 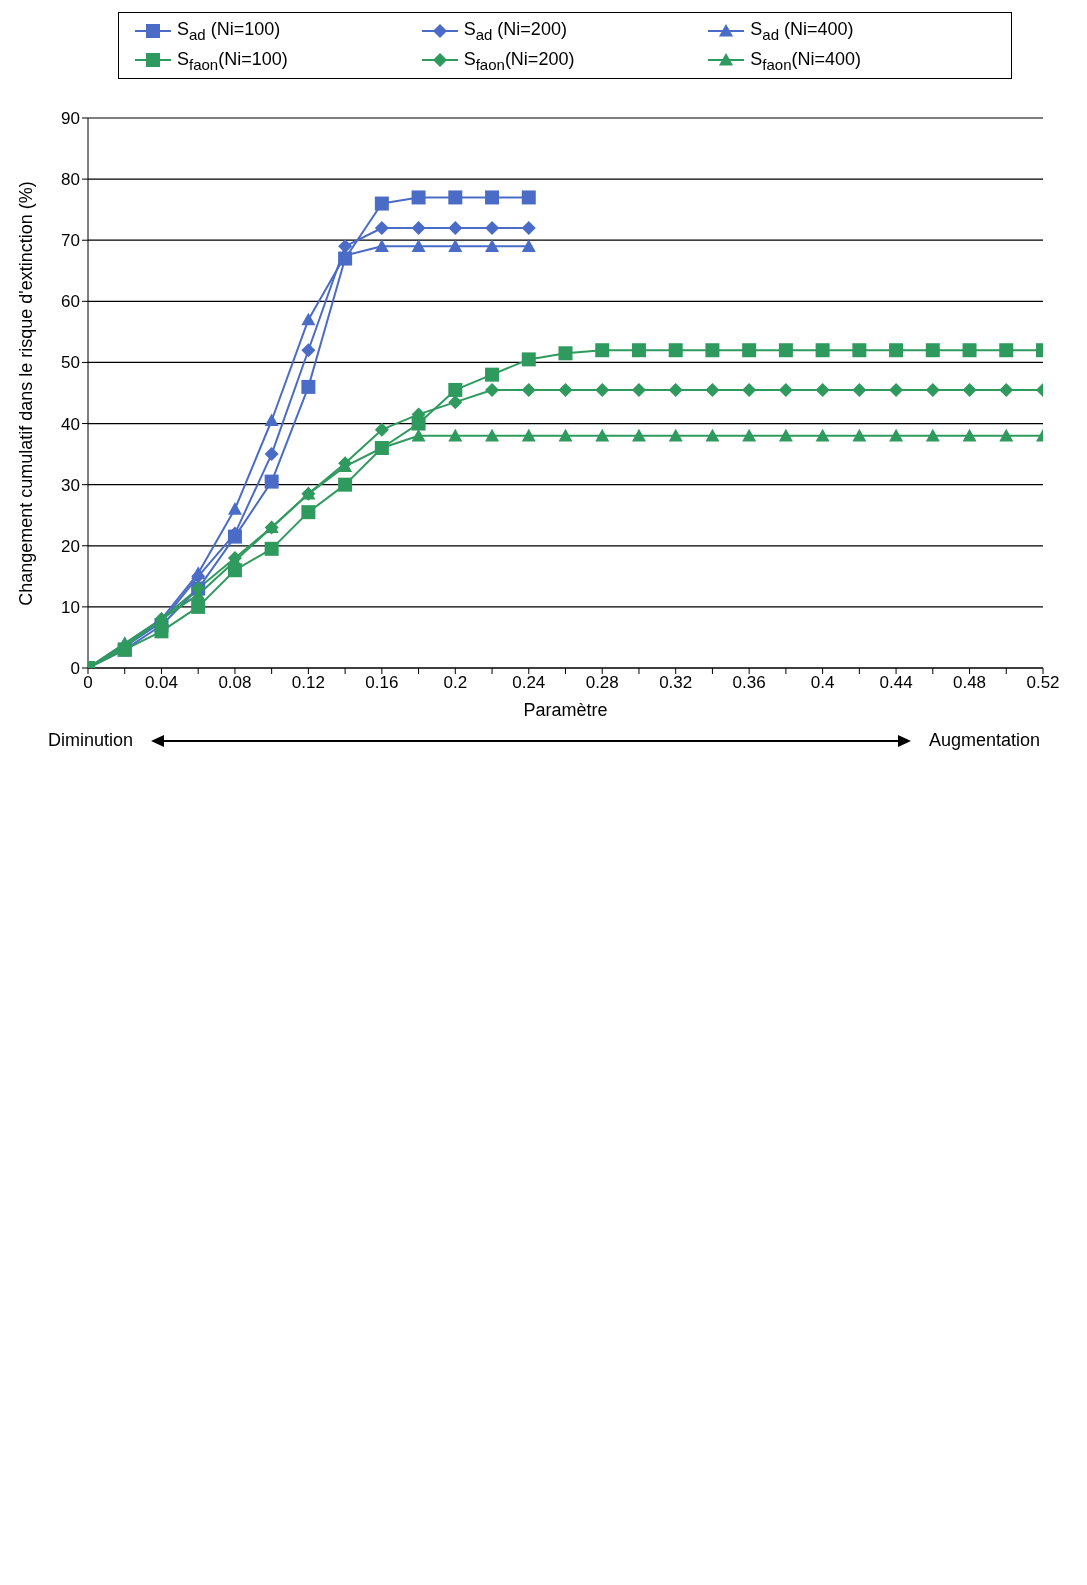 What do you see at coordinates (455, 683) in the screenshot?
I see `x-tick-label: 0.2` at bounding box center [455, 683].